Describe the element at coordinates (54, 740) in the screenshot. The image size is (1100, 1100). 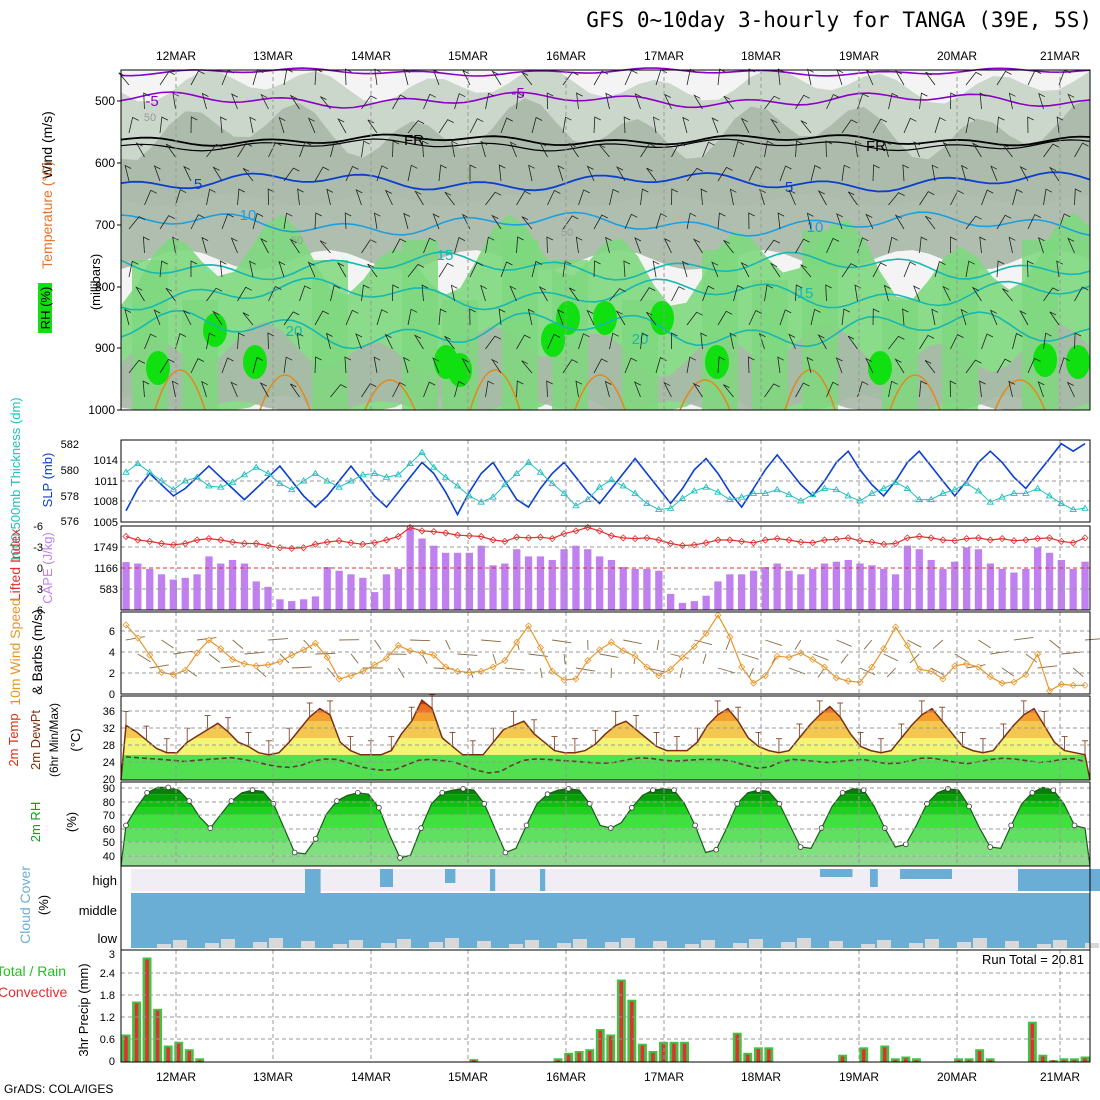
I see `minmax-axis-label: (6hr Min/Max)` at that location.